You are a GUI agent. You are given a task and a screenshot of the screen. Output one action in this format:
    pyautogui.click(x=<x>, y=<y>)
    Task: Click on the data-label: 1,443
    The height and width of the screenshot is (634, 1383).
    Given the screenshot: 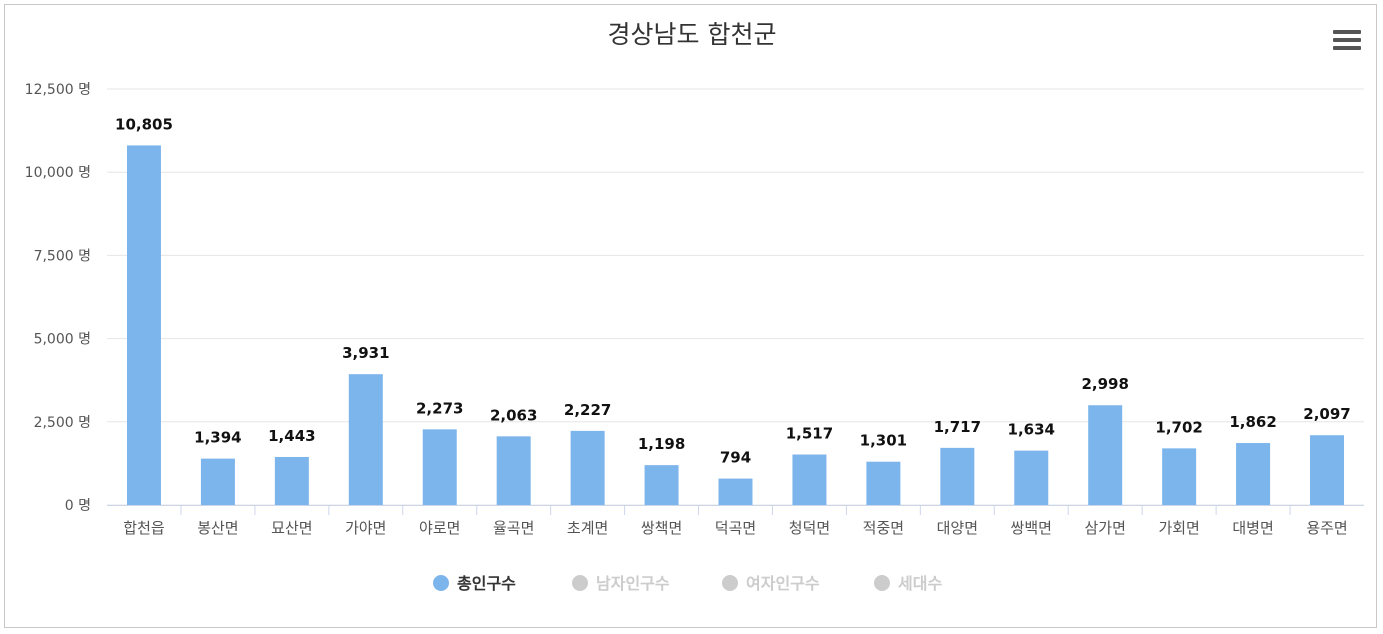 What is the action you would take?
    pyautogui.click(x=291, y=436)
    